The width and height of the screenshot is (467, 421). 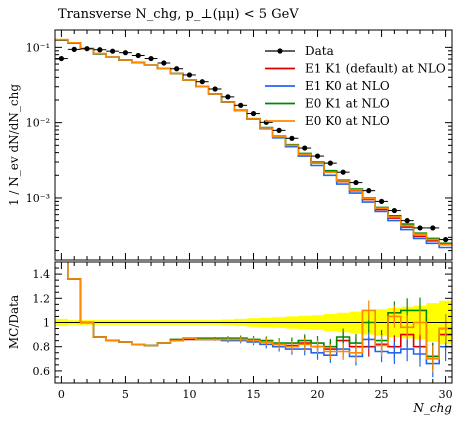 I want to click on legend-label: E0 K1 at NLO, so click(x=347, y=104).